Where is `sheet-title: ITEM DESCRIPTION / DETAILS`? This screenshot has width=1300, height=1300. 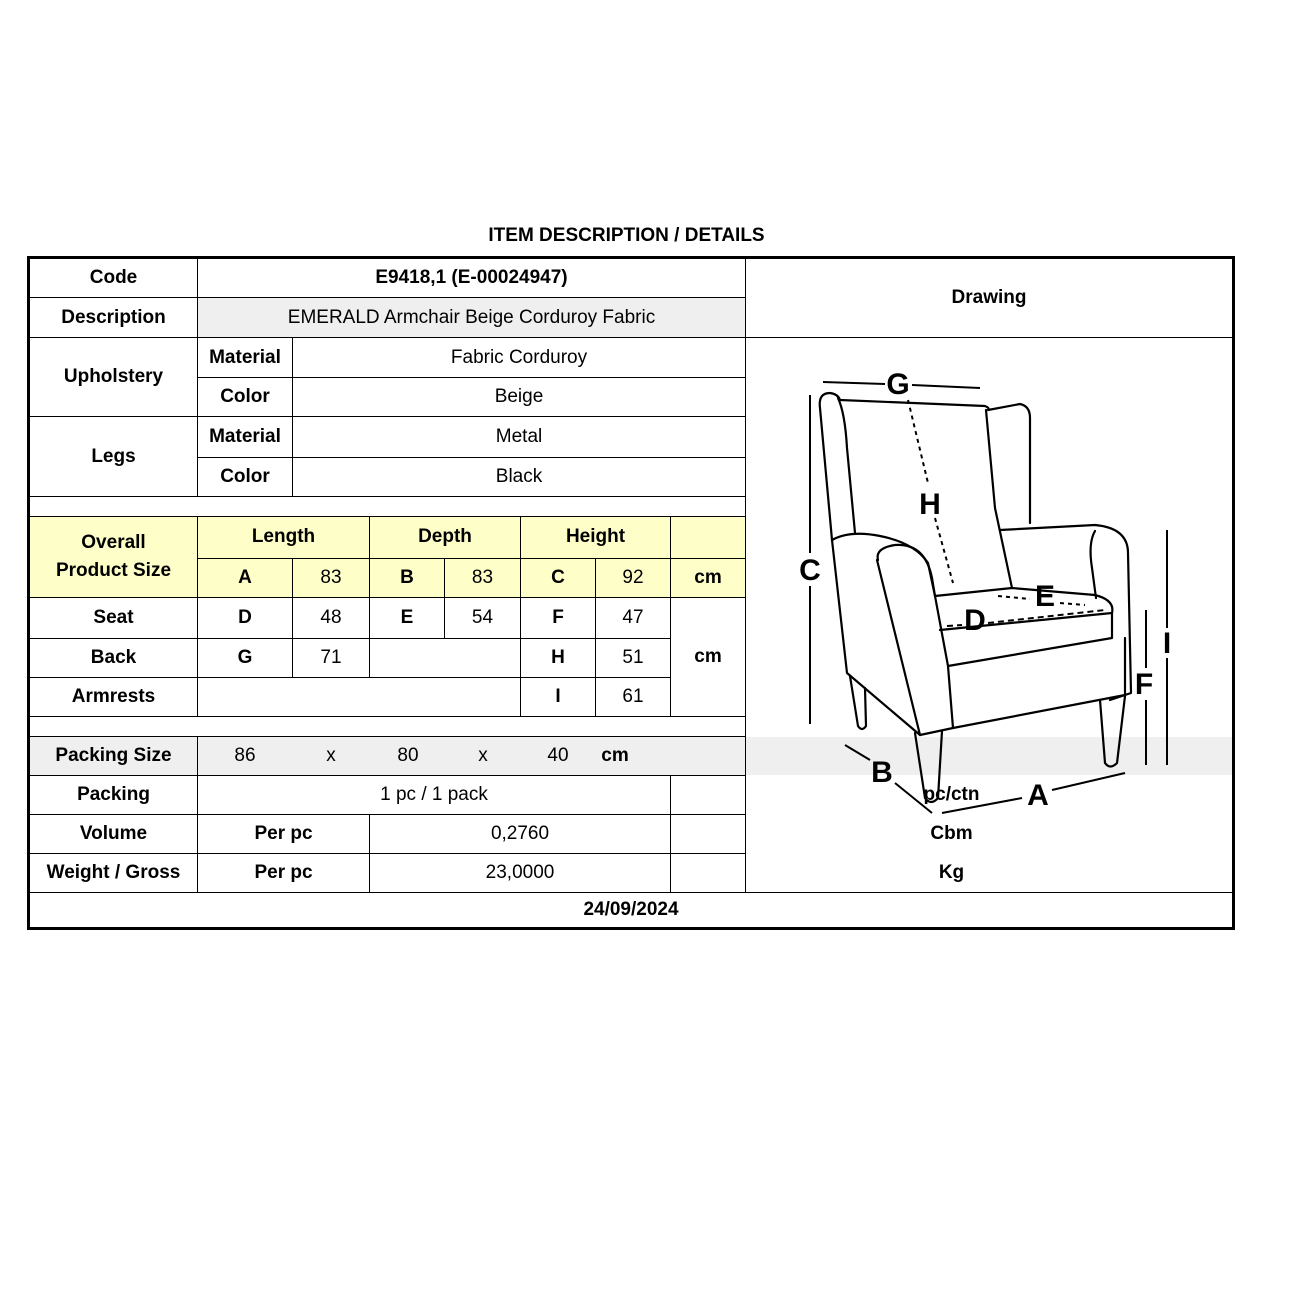 sheet-title: ITEM DESCRIPTION / DETAILS is located at coordinates (626, 235).